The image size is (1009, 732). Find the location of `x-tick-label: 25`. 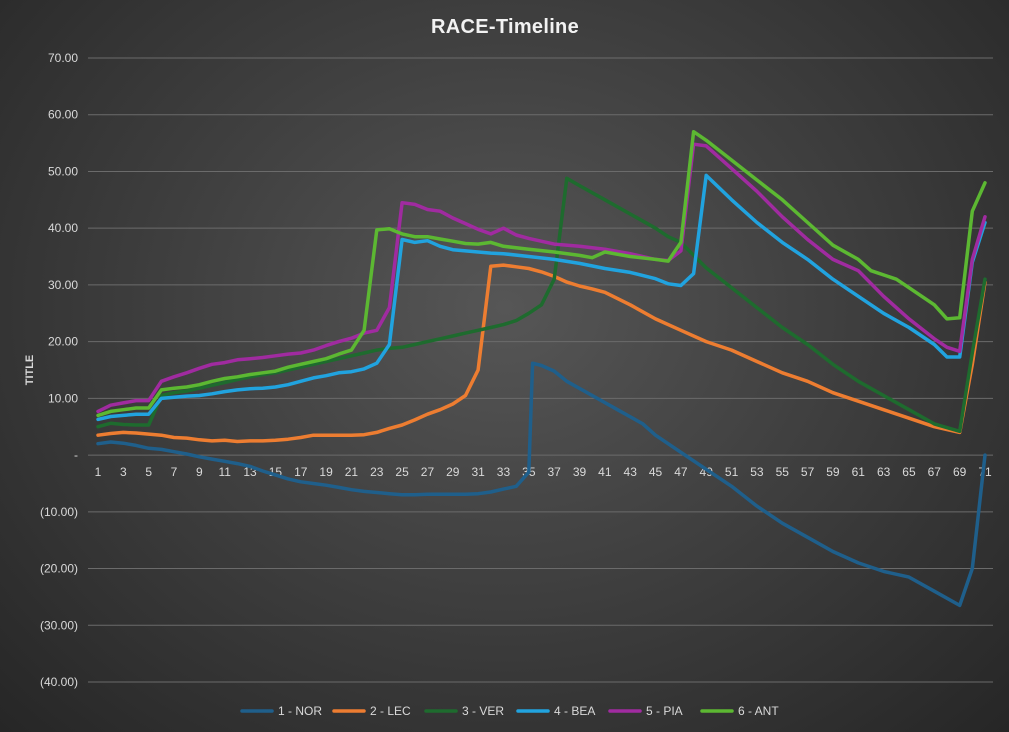

x-tick-label: 25 is located at coordinates (402, 472).